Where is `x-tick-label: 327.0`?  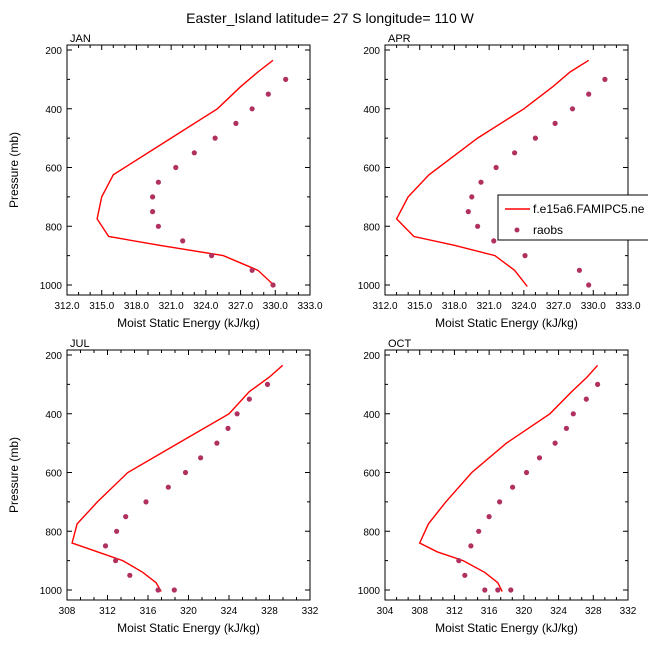
x-tick-label: 327.0 is located at coordinates (558, 306).